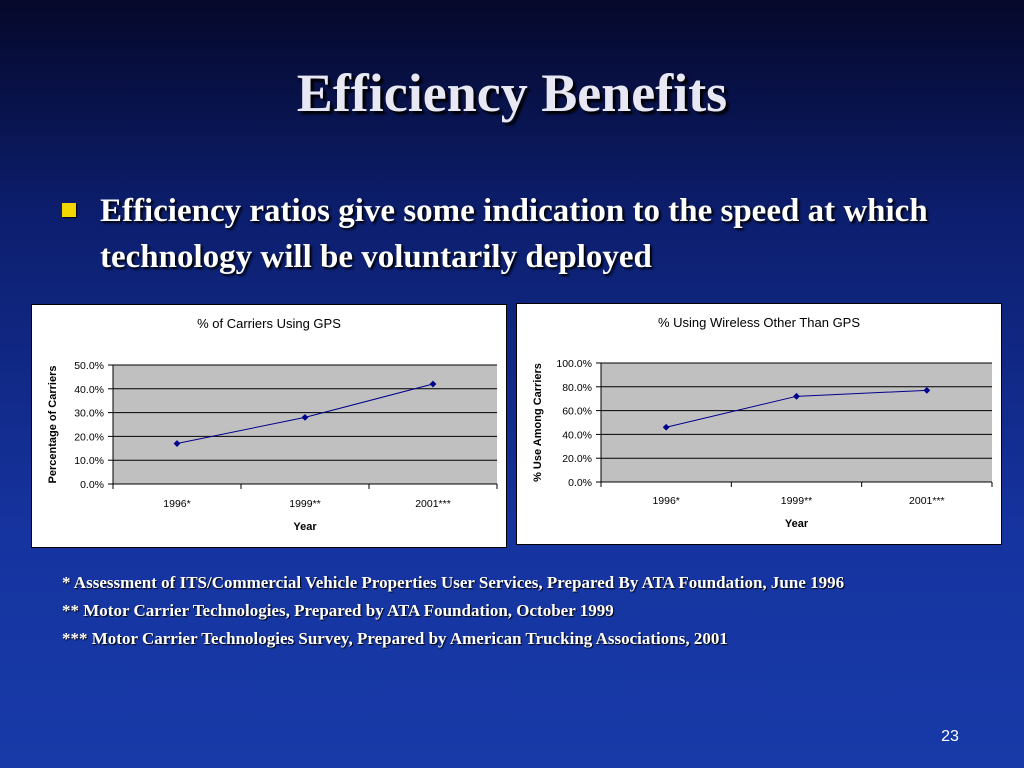 The image size is (1024, 768). I want to click on y-tick-label: 80.0%, so click(577, 388).